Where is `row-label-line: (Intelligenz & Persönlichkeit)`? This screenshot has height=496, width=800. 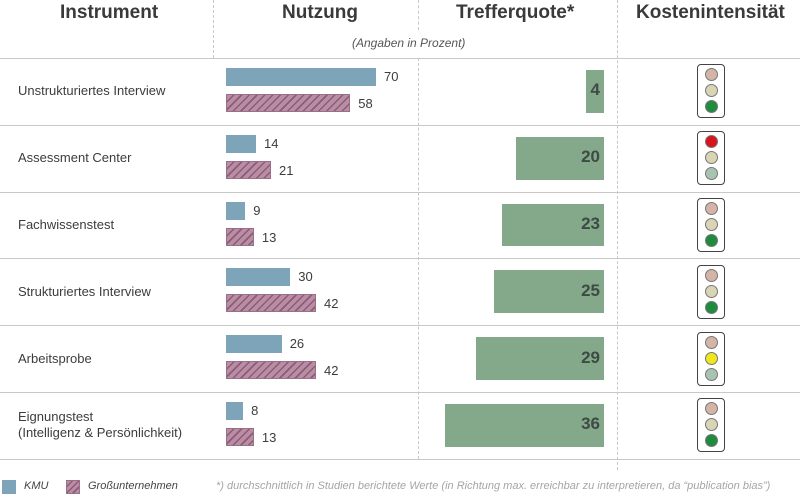
row-label-line: (Intelligenz & Persönlichkeit) is located at coordinates (100, 433).